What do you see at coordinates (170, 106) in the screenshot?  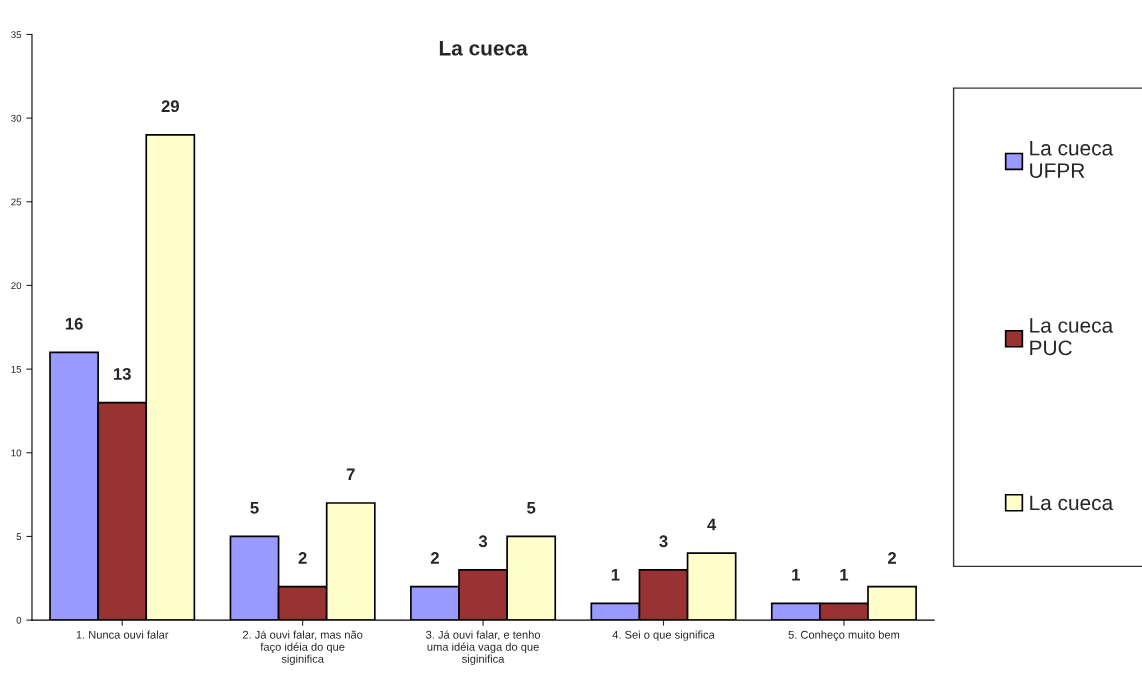 I see `data-label: 29` at bounding box center [170, 106].